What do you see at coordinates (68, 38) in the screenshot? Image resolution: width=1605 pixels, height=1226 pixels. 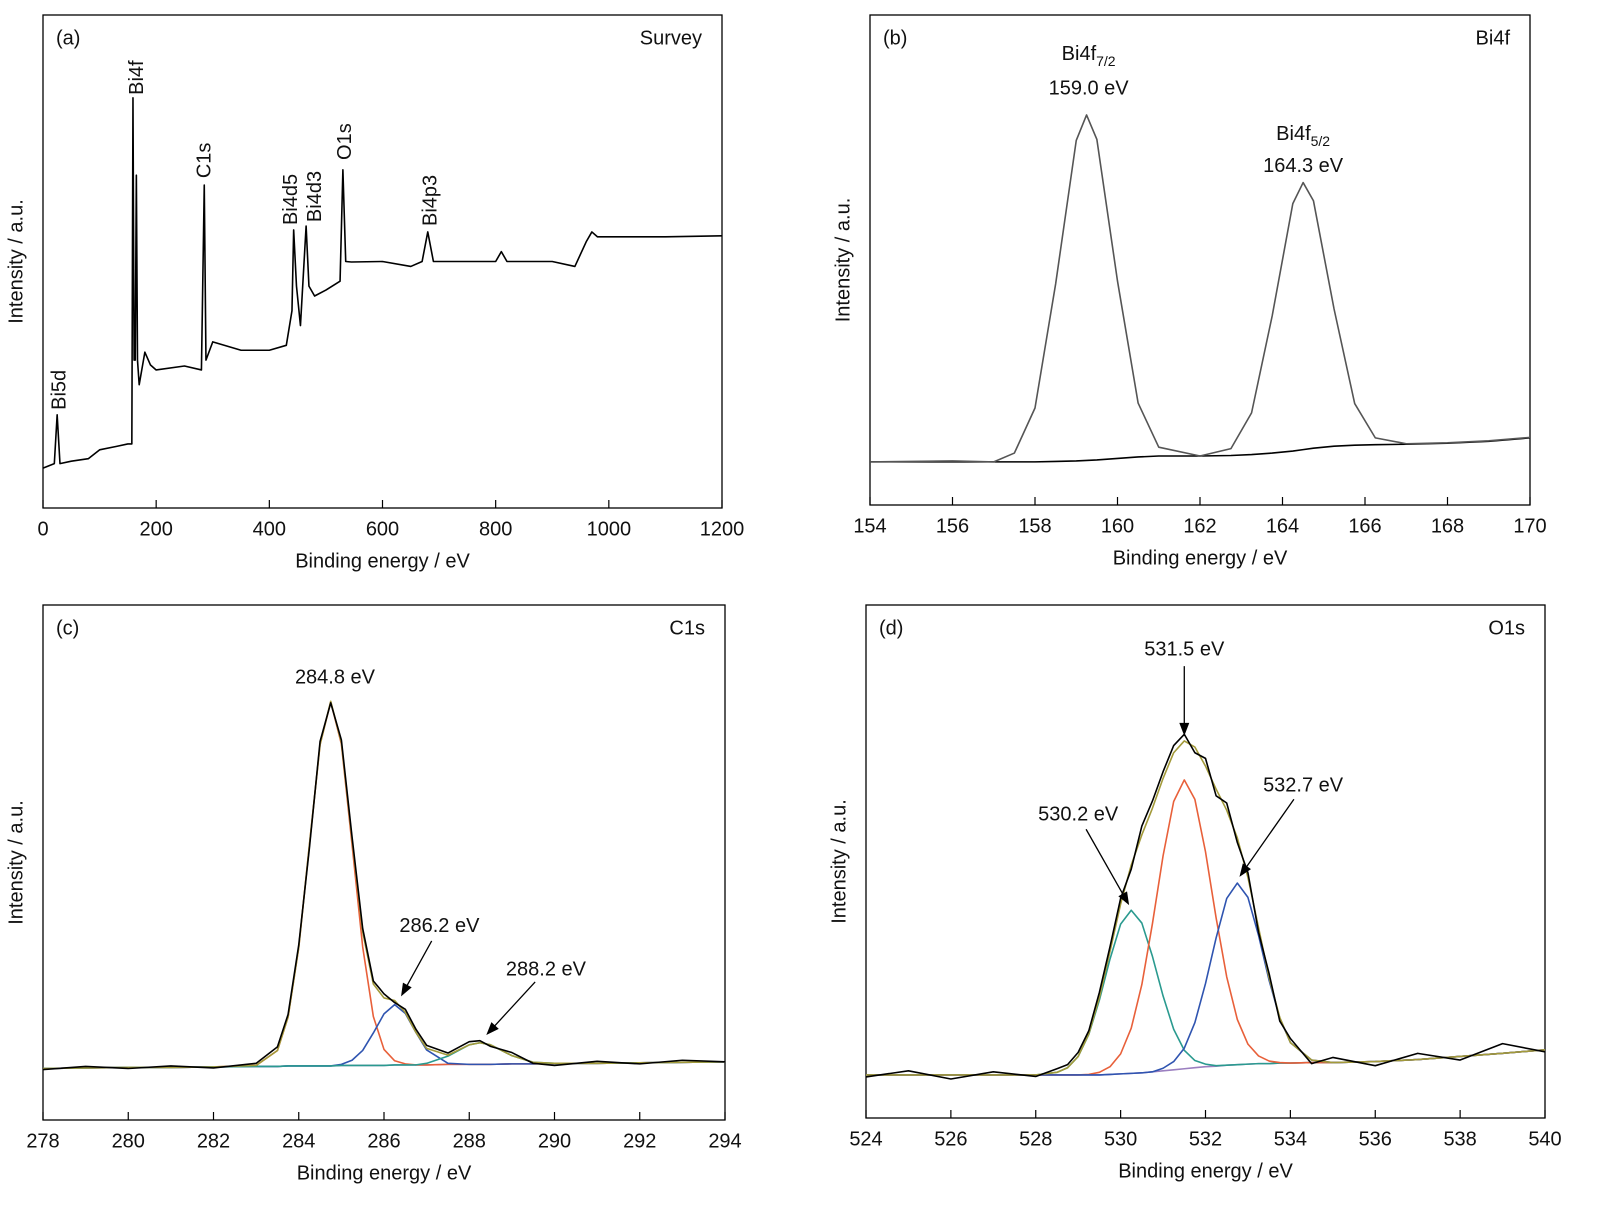 I see `panel-label: (a)` at bounding box center [68, 38].